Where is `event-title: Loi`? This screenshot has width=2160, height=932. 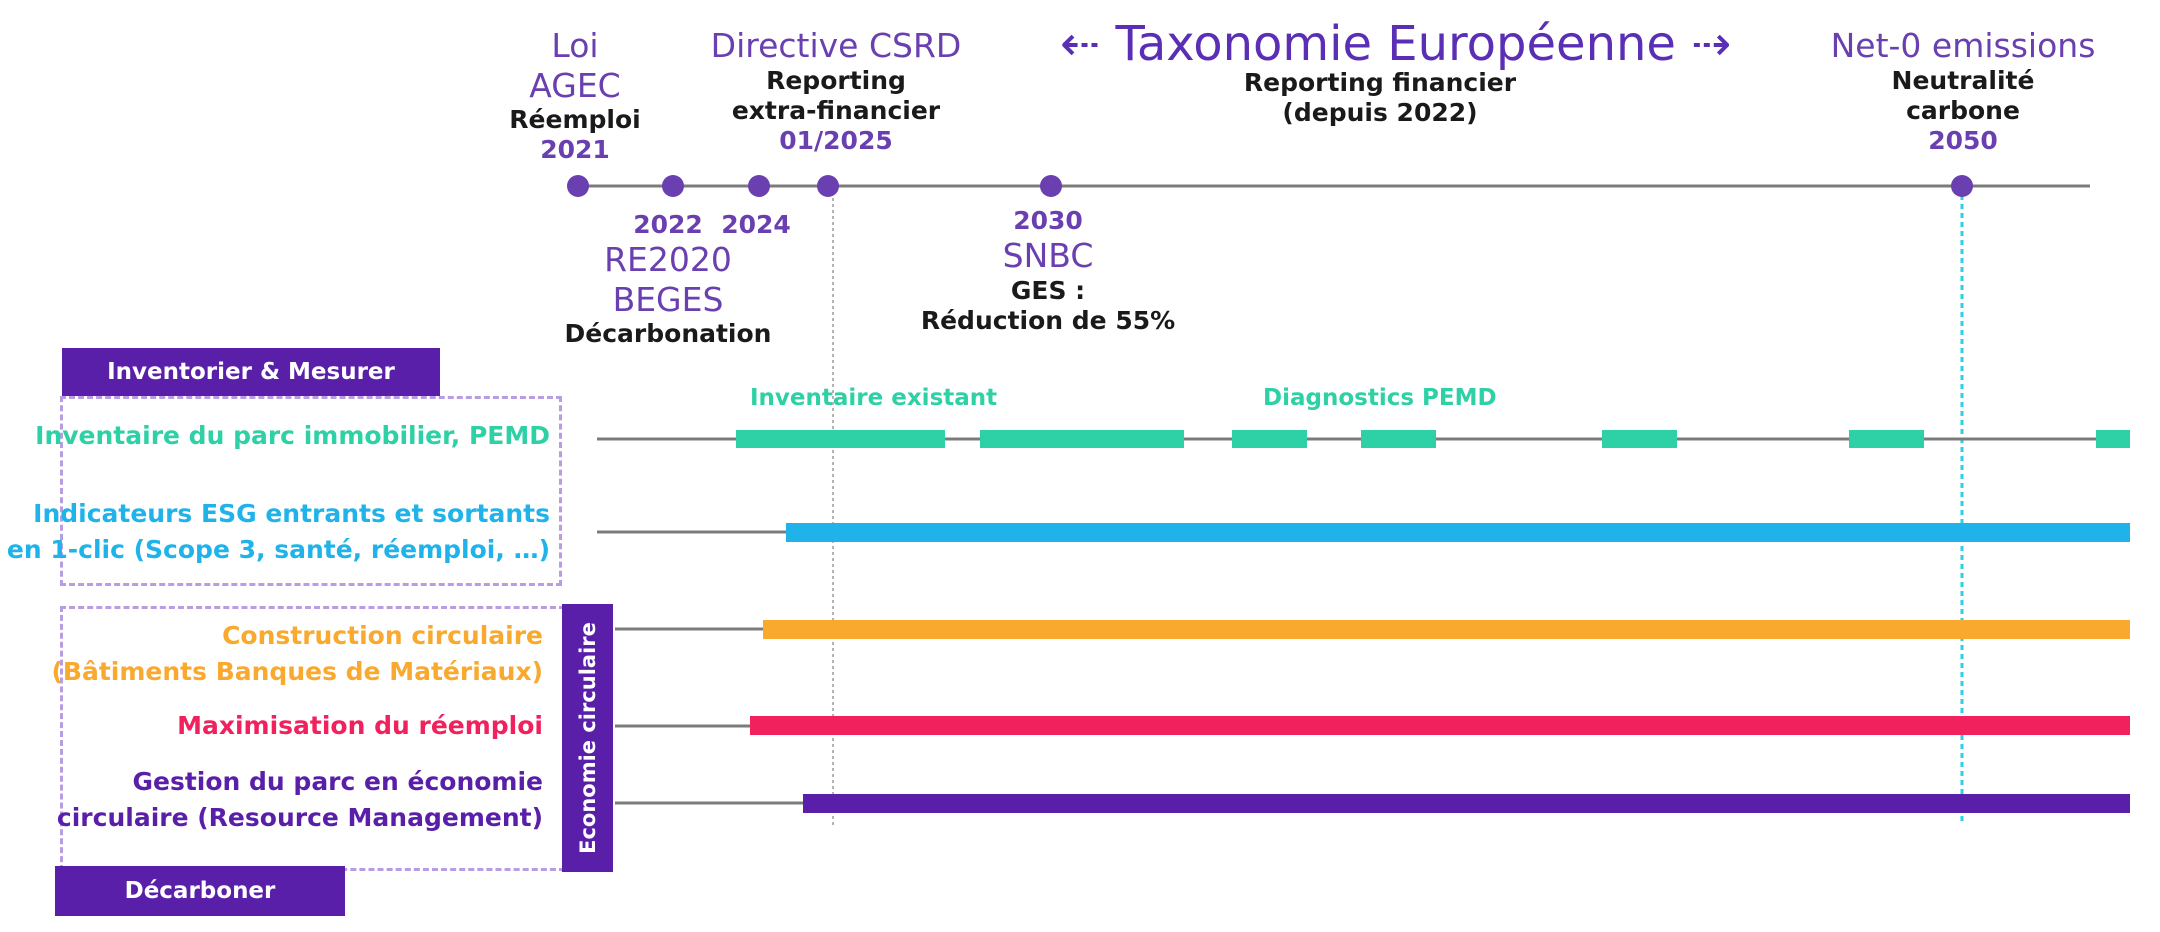 event-title: Loi is located at coordinates (575, 45).